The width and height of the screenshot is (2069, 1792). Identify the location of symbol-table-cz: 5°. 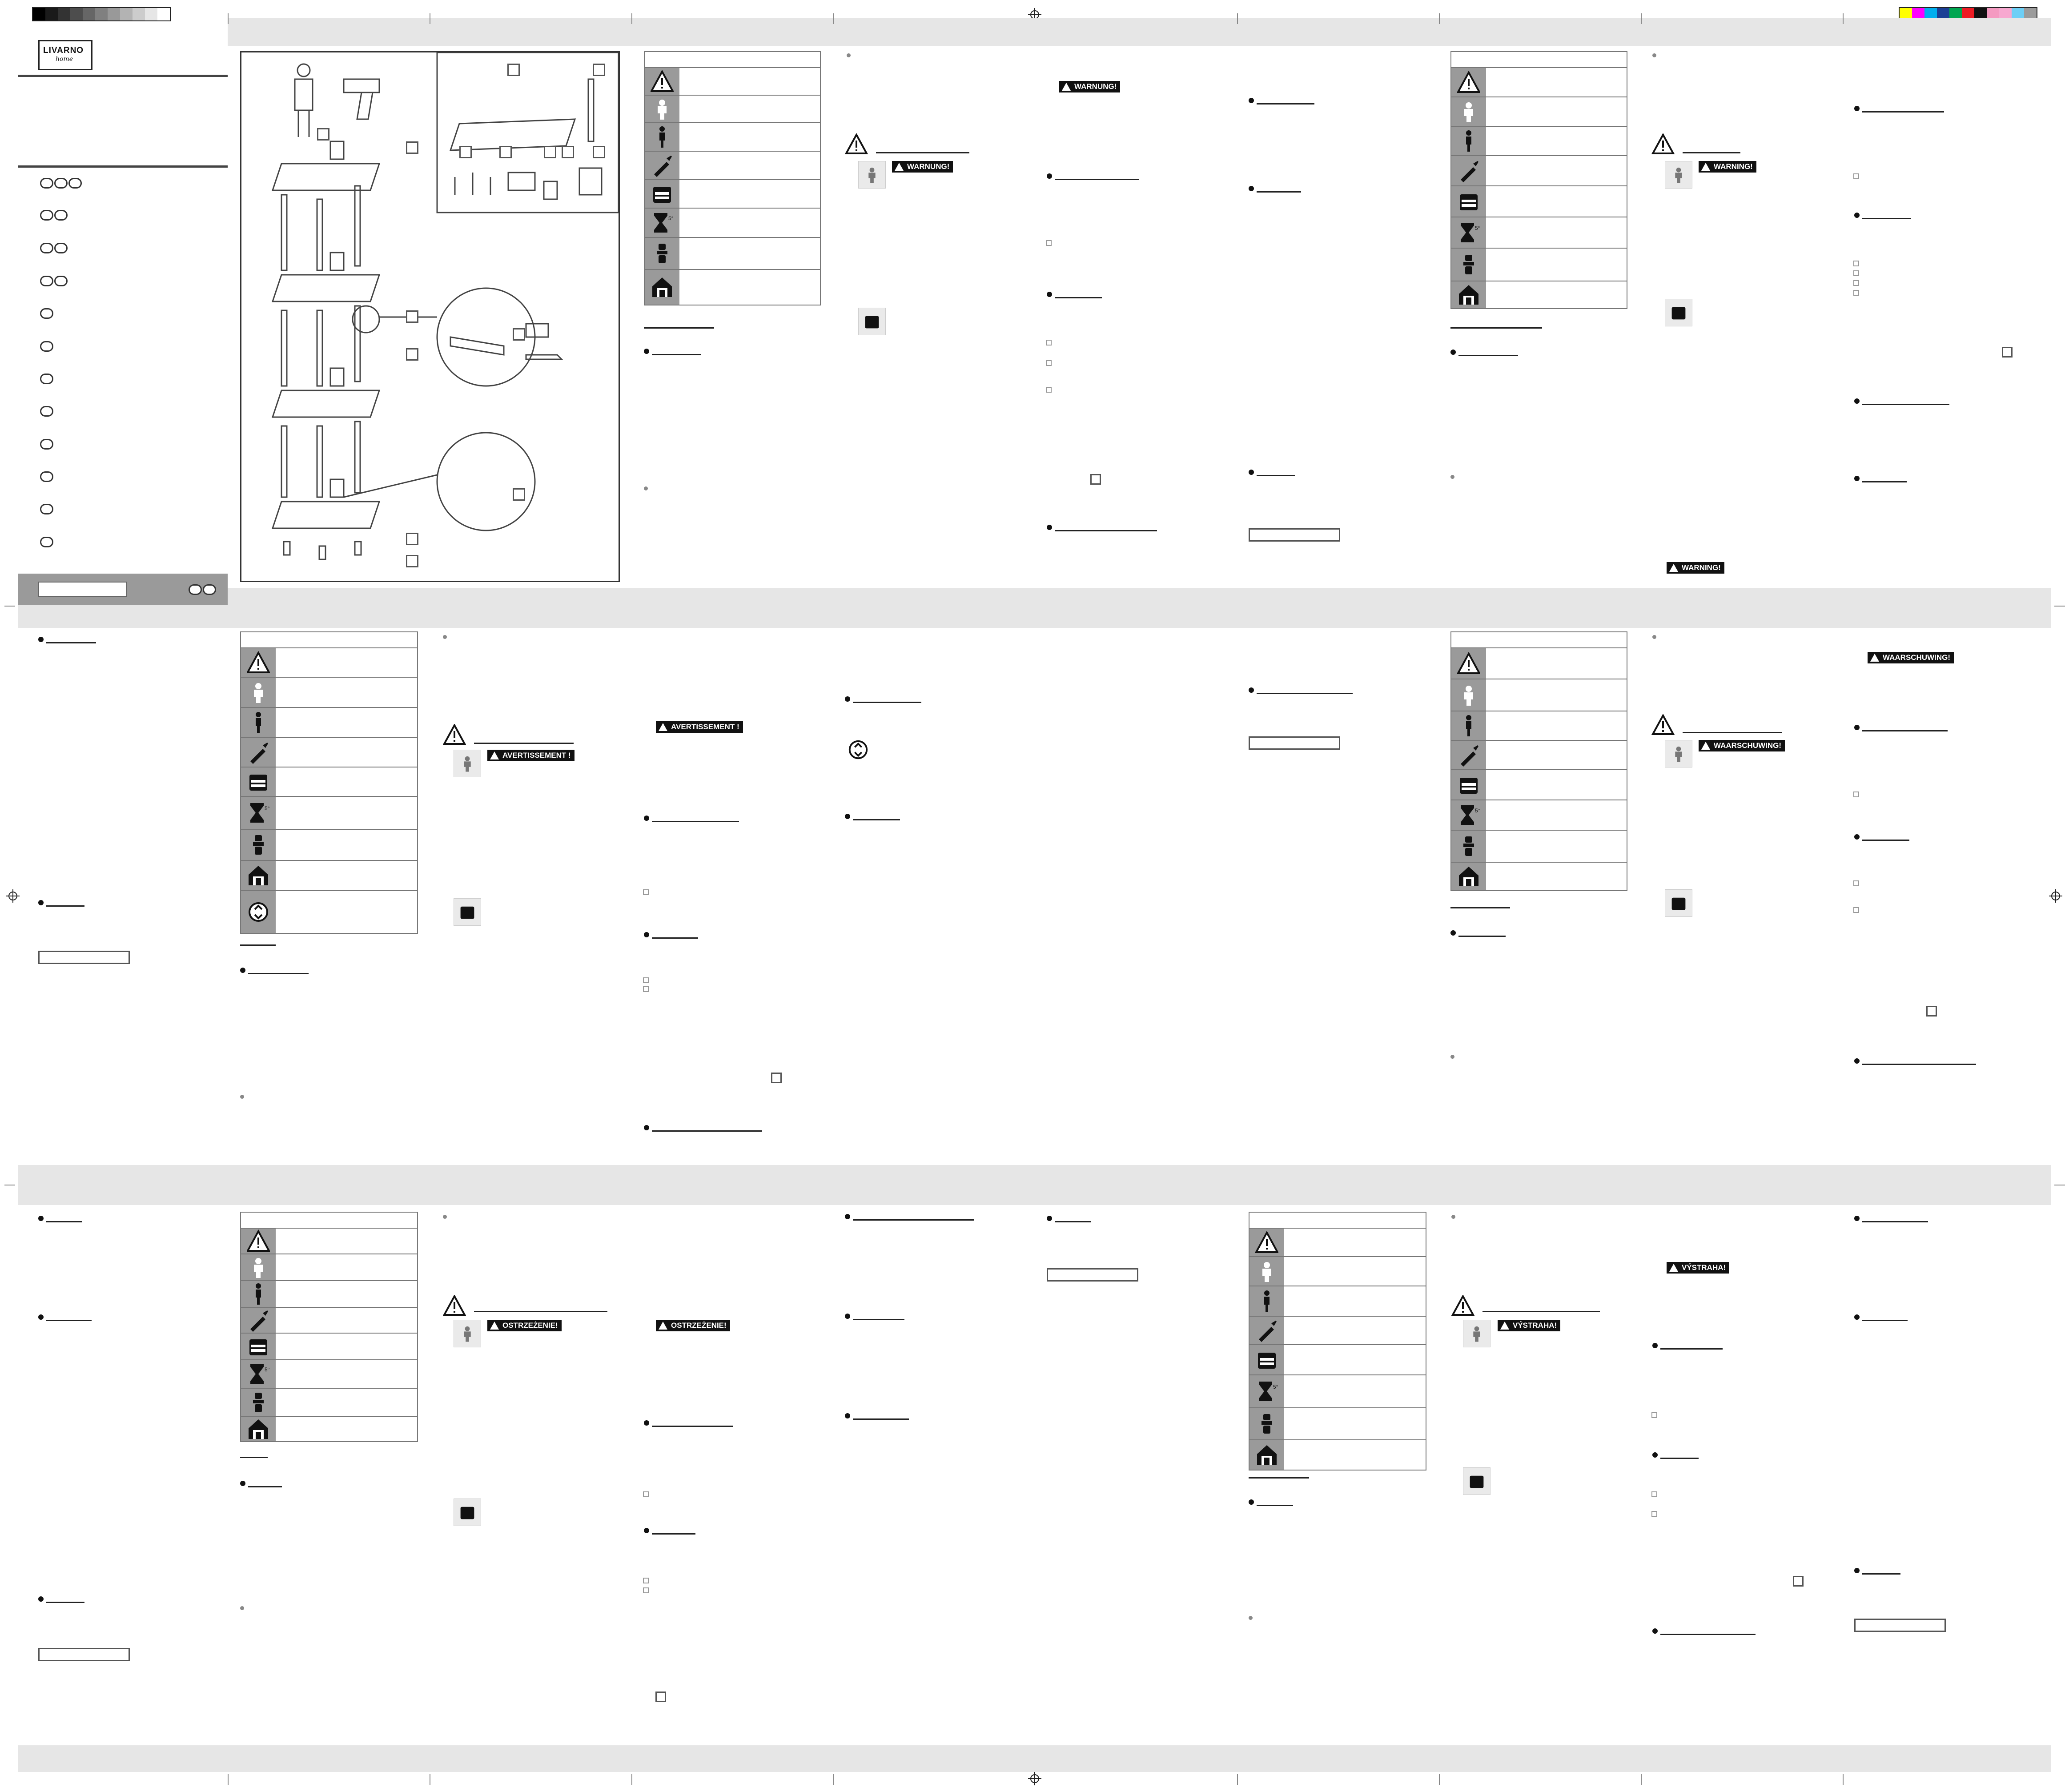
(1338, 1341).